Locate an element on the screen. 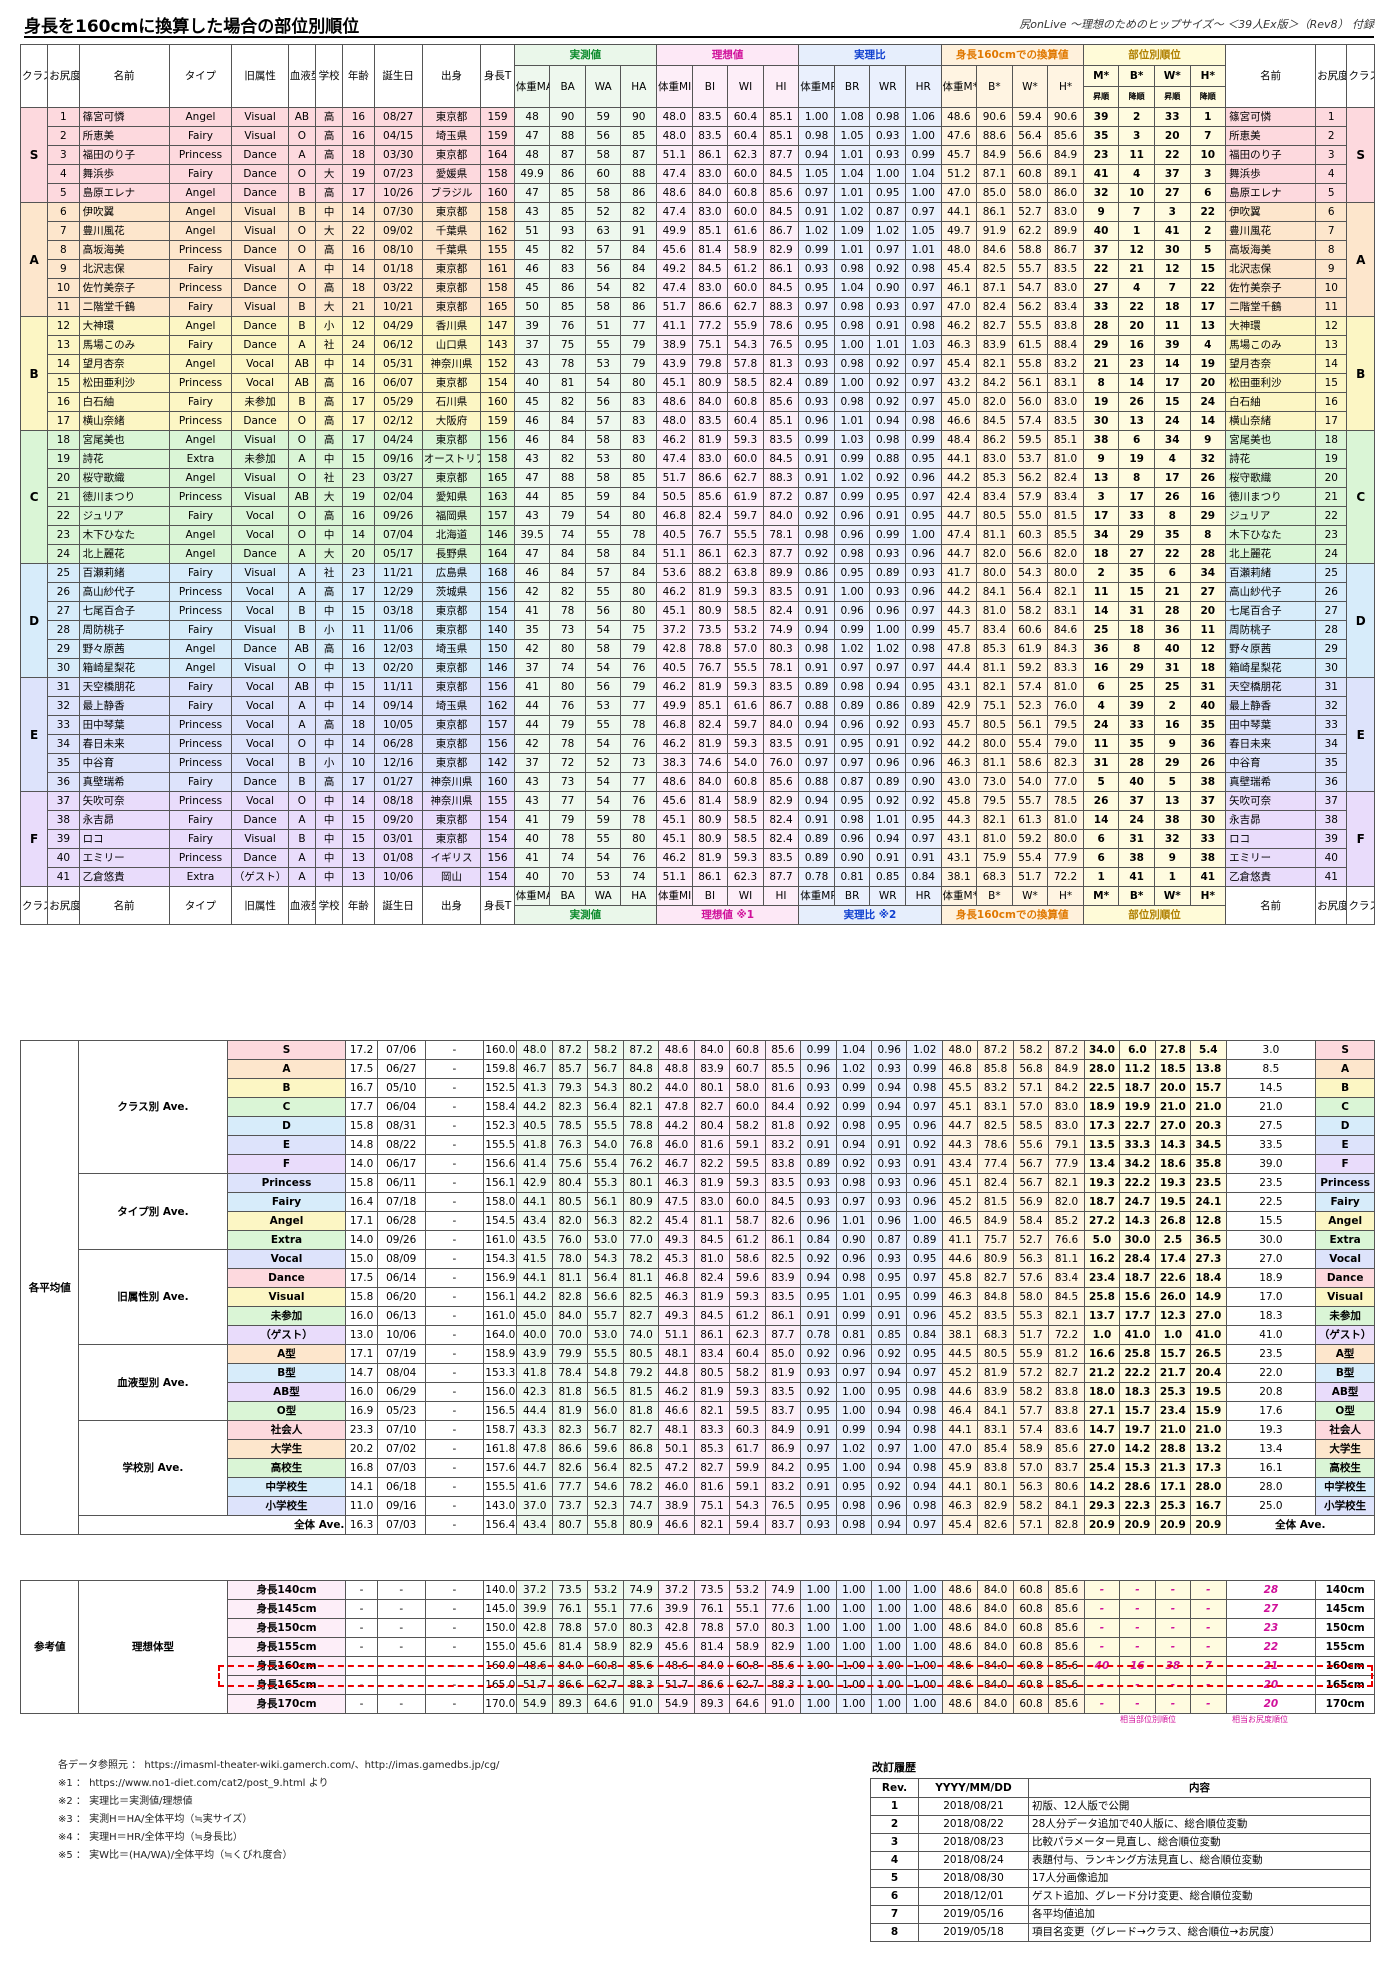  col-blood: 血液型 is located at coordinates (302, 76).